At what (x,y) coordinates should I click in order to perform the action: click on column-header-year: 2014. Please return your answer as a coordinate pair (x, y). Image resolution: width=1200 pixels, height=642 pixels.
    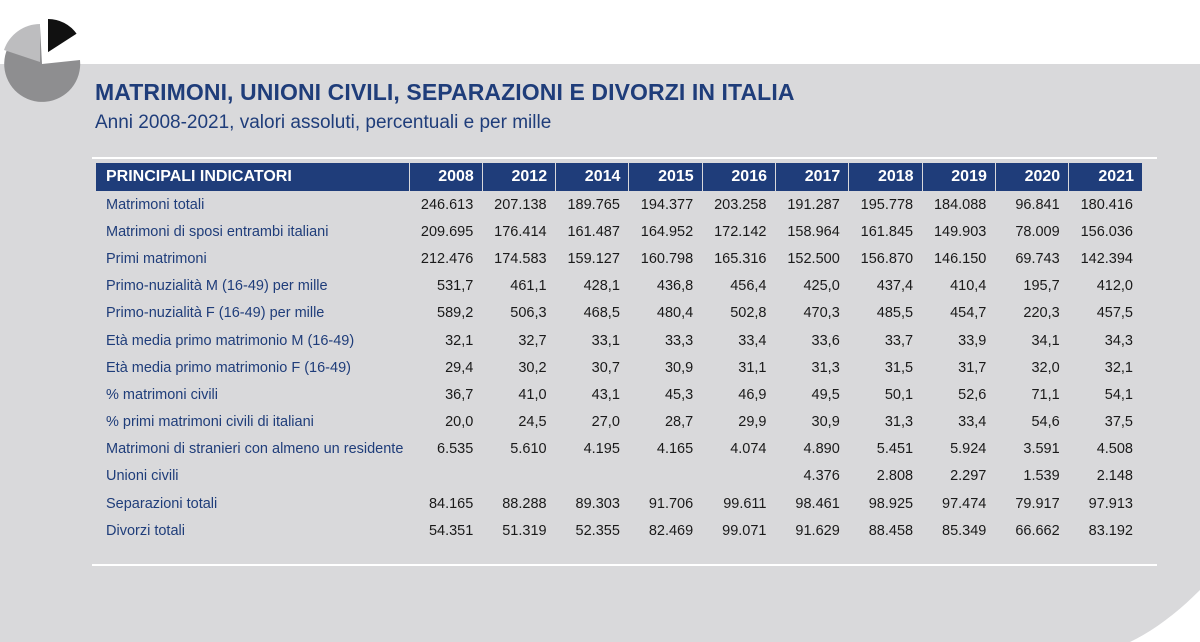
    Looking at the image, I should click on (592, 177).